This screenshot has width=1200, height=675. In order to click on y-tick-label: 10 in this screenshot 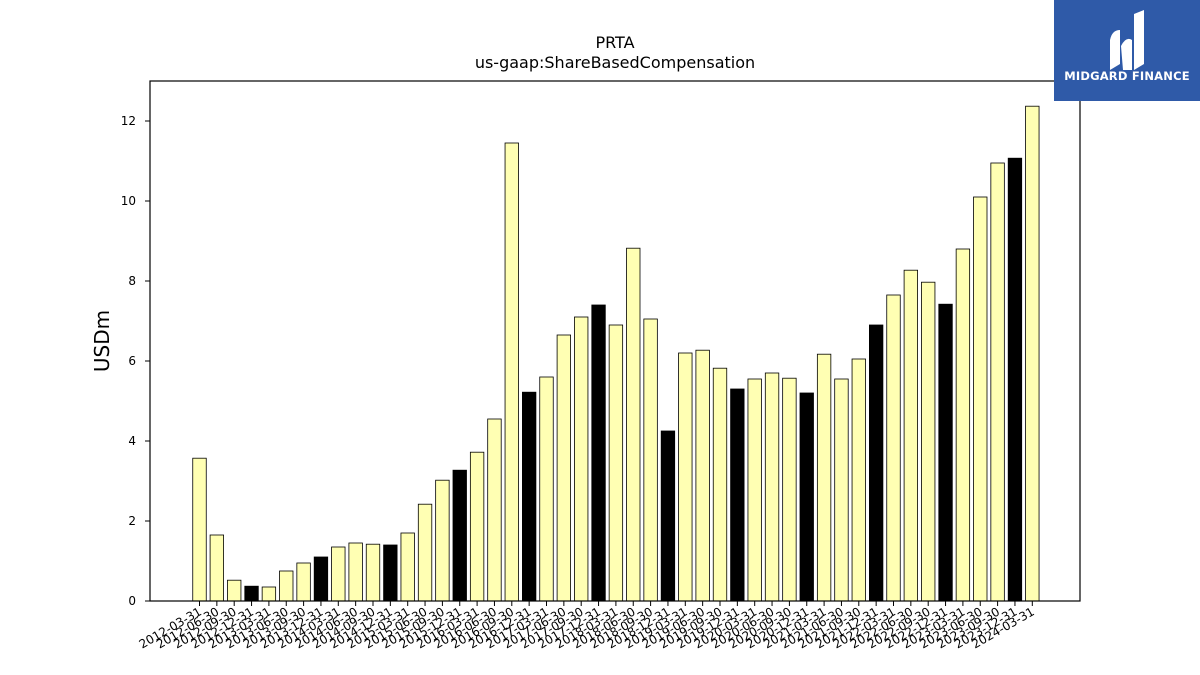, I will do `click(128, 201)`.